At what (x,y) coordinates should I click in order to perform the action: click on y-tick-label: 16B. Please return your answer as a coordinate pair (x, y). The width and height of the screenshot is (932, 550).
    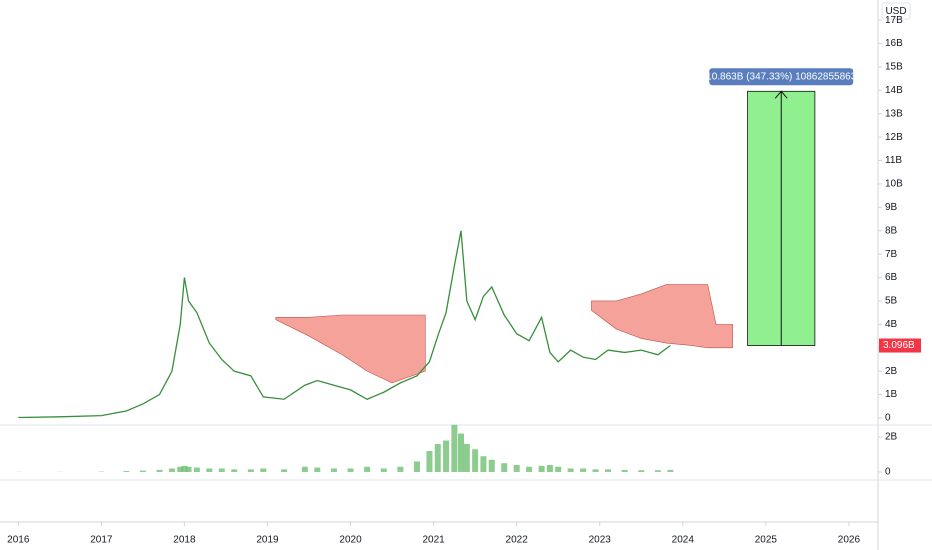
    Looking at the image, I should click on (894, 43).